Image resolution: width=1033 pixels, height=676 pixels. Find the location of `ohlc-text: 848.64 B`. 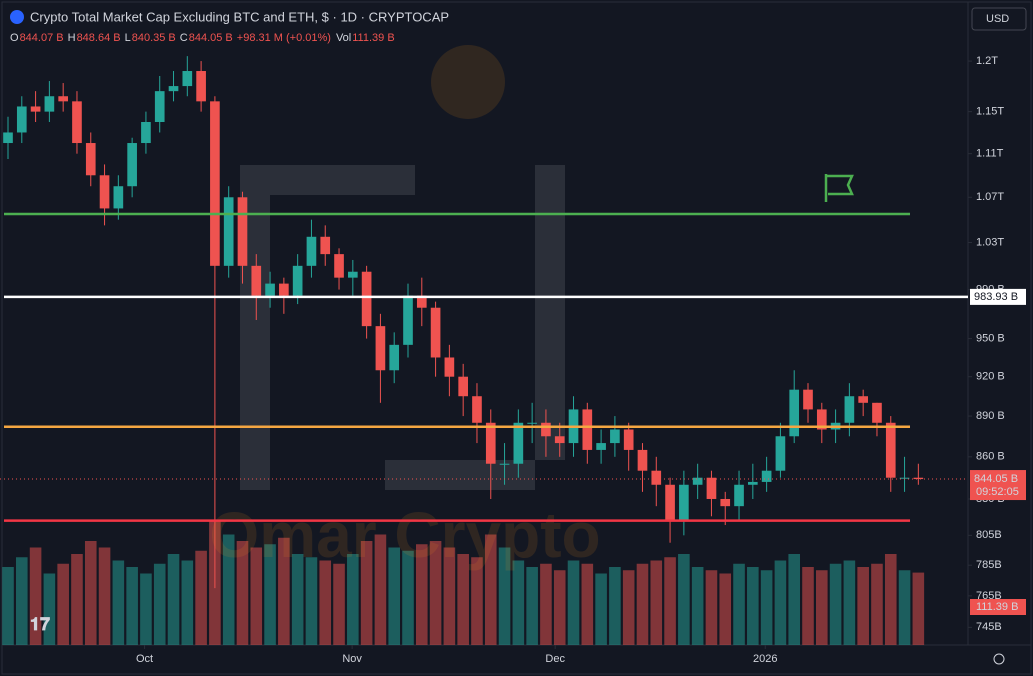

ohlc-text: 848.64 B is located at coordinates (99, 38).